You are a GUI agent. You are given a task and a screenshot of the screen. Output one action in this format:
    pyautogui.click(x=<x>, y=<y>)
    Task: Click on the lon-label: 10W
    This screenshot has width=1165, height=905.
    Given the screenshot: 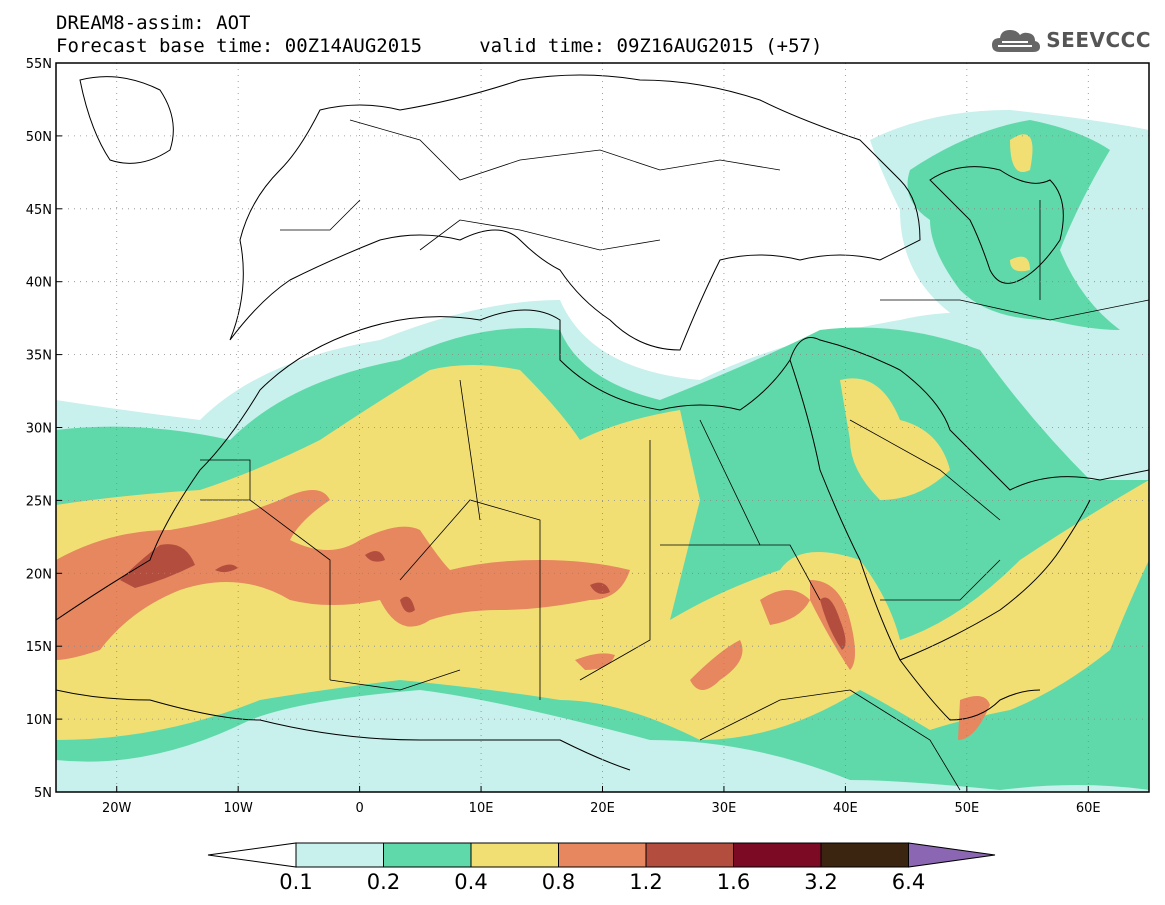 What is the action you would take?
    pyautogui.click(x=238, y=808)
    